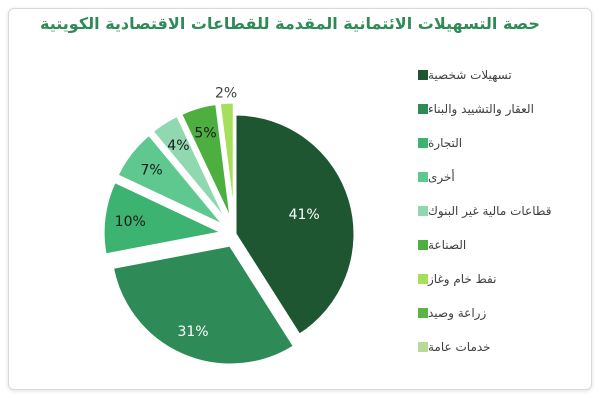 Image resolution: width=600 pixels, height=400 pixels. I want to click on legend-label: قطاعات مالية غير البنوك, so click(490, 211).